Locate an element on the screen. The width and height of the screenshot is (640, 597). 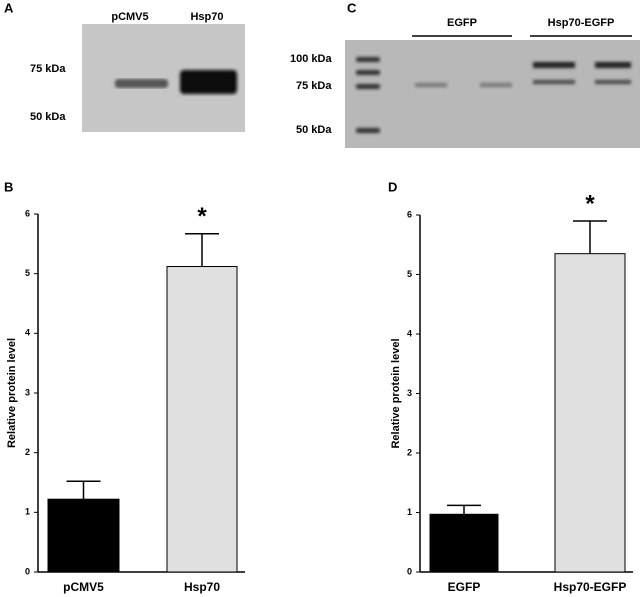
lane-label: pCMV5 is located at coordinates (129, 17).